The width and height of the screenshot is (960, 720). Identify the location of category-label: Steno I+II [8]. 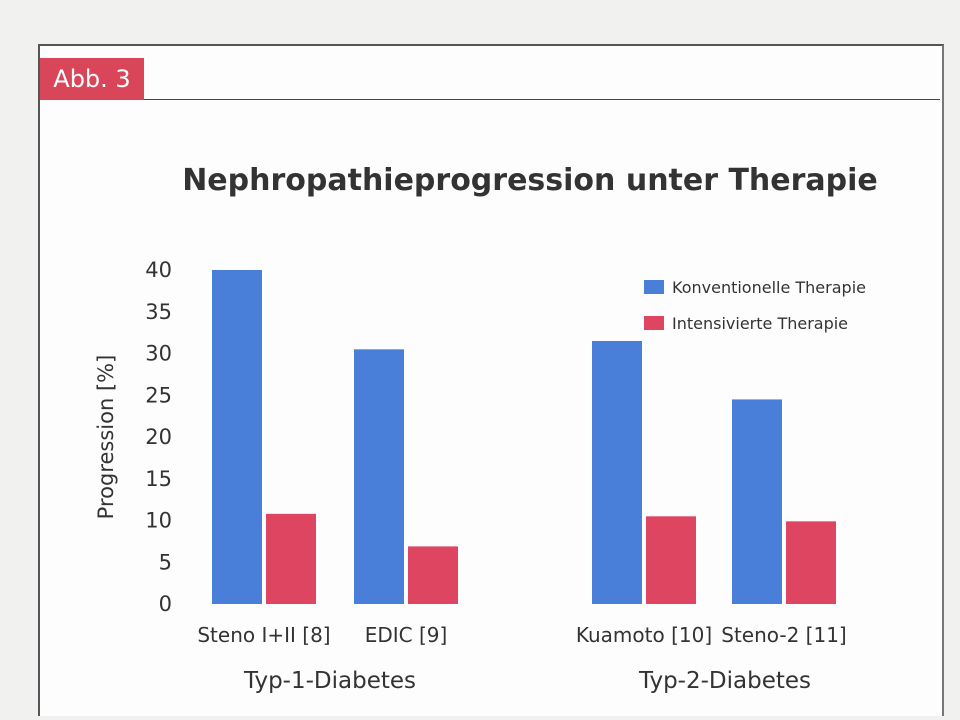
(263, 635).